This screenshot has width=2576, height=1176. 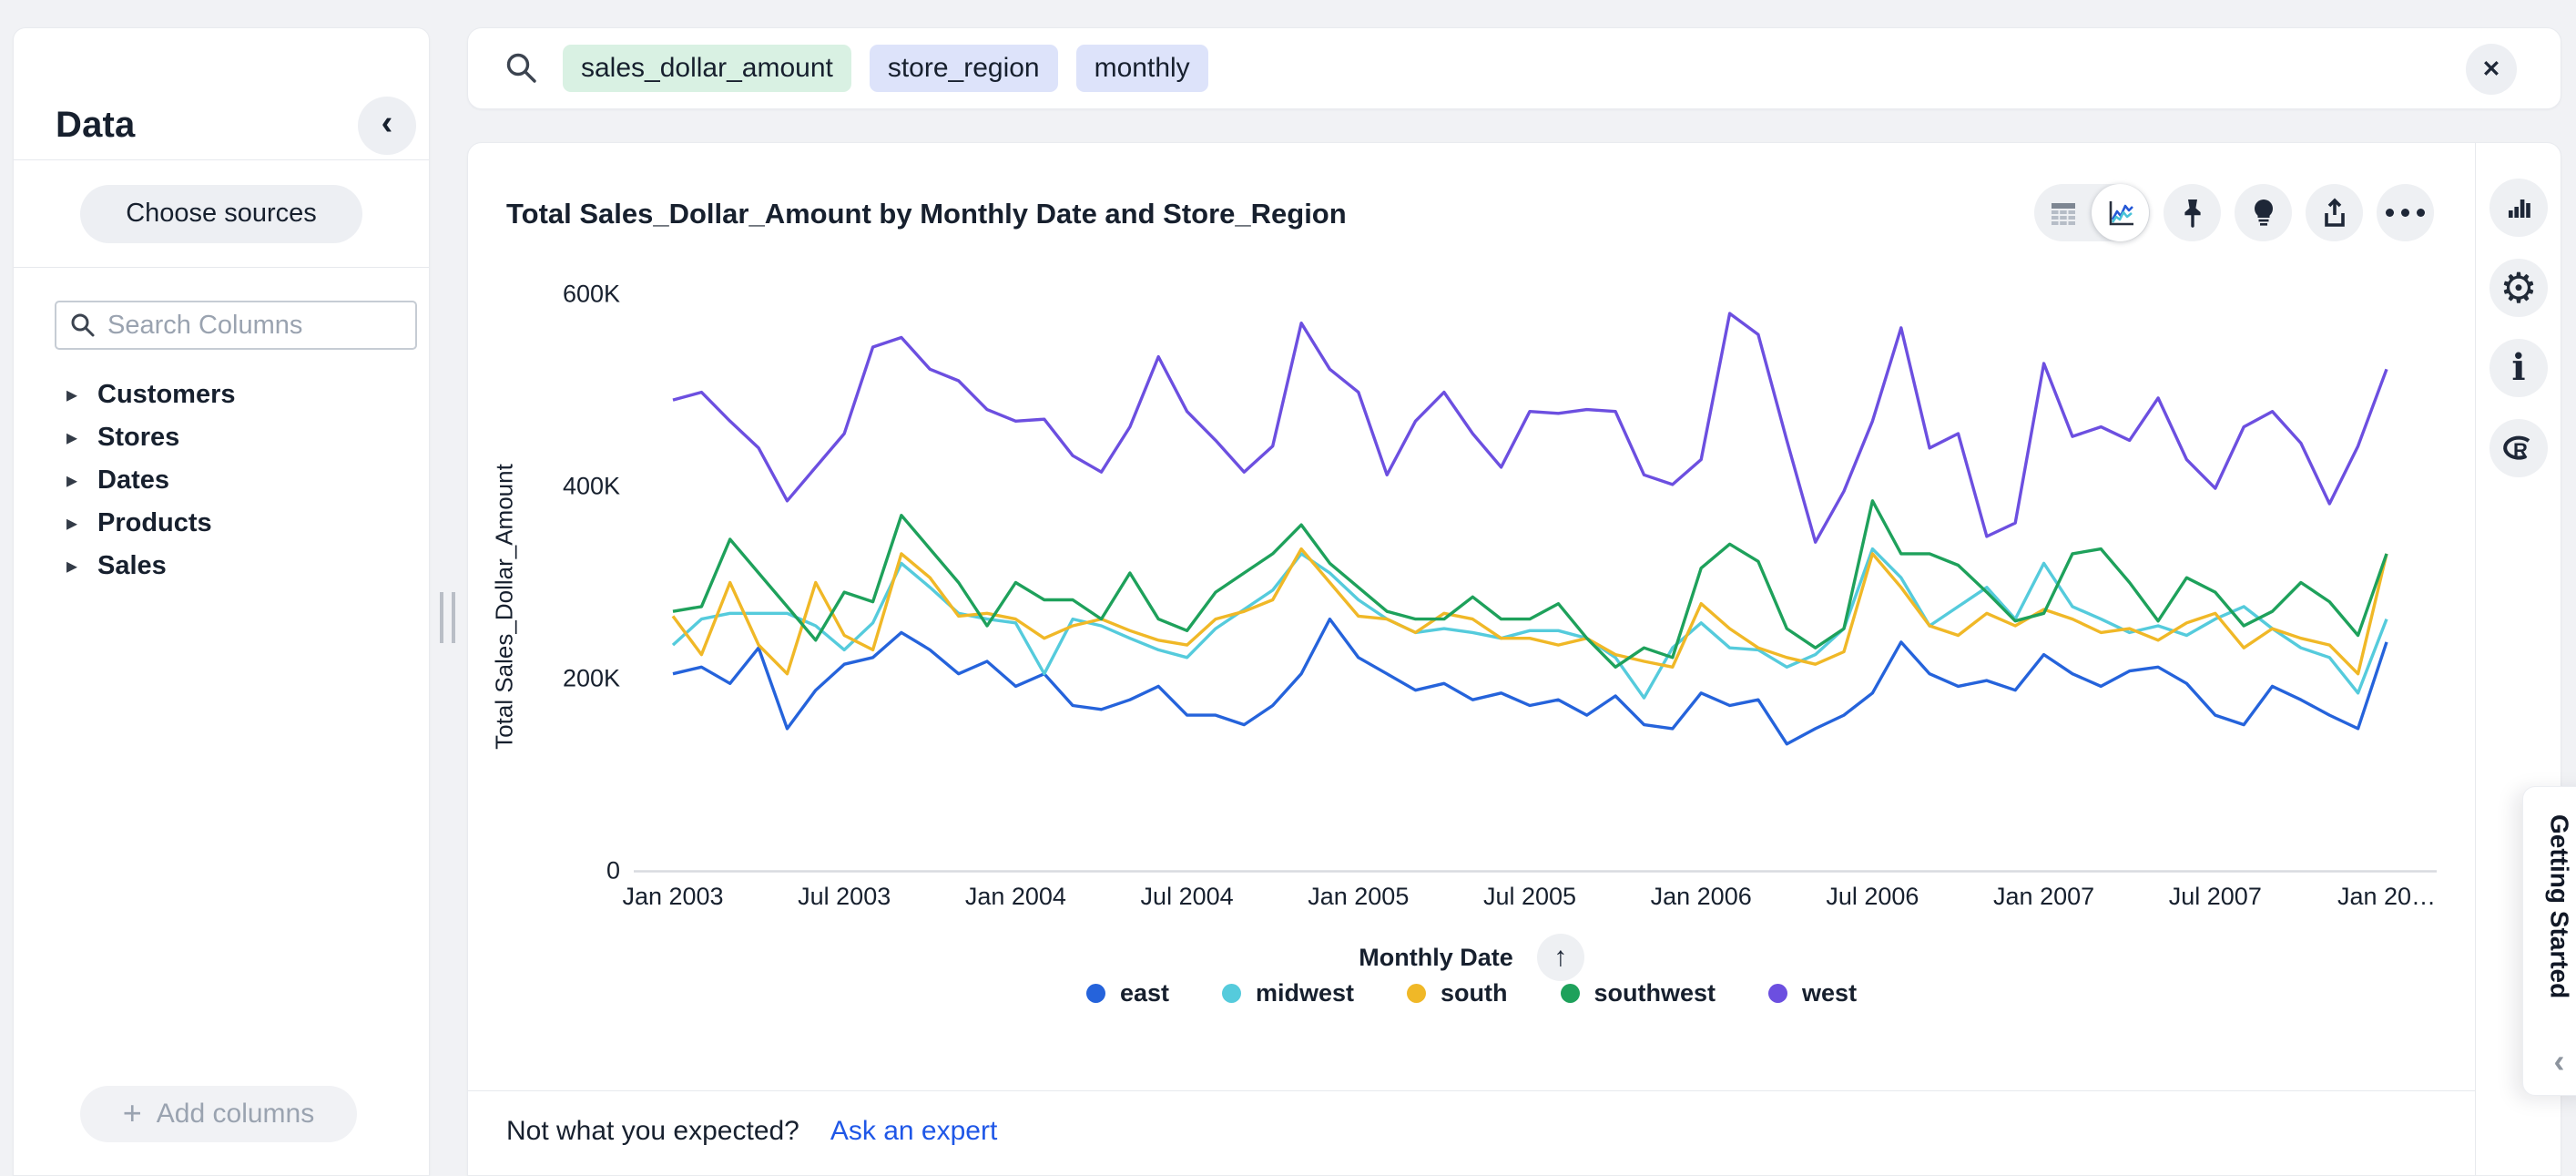 I want to click on bar-chart-icon, so click(x=2519, y=208).